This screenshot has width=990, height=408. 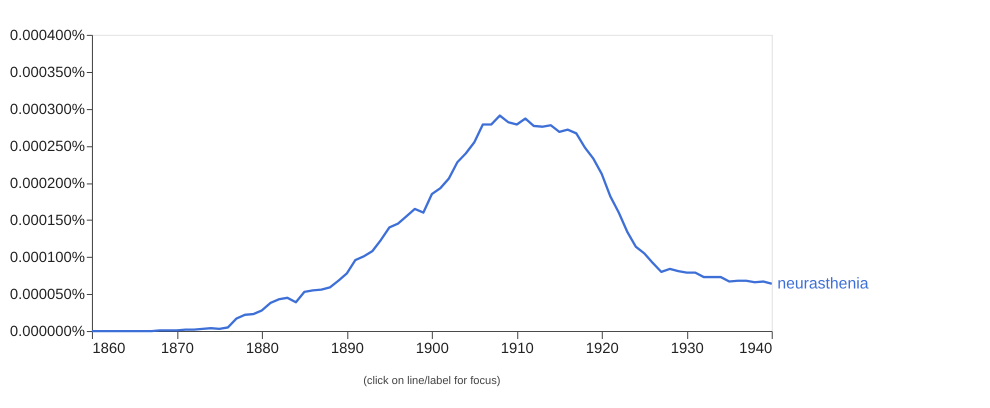 What do you see at coordinates (47, 110) in the screenshot?
I see `y-tick-label: 0.000300%` at bounding box center [47, 110].